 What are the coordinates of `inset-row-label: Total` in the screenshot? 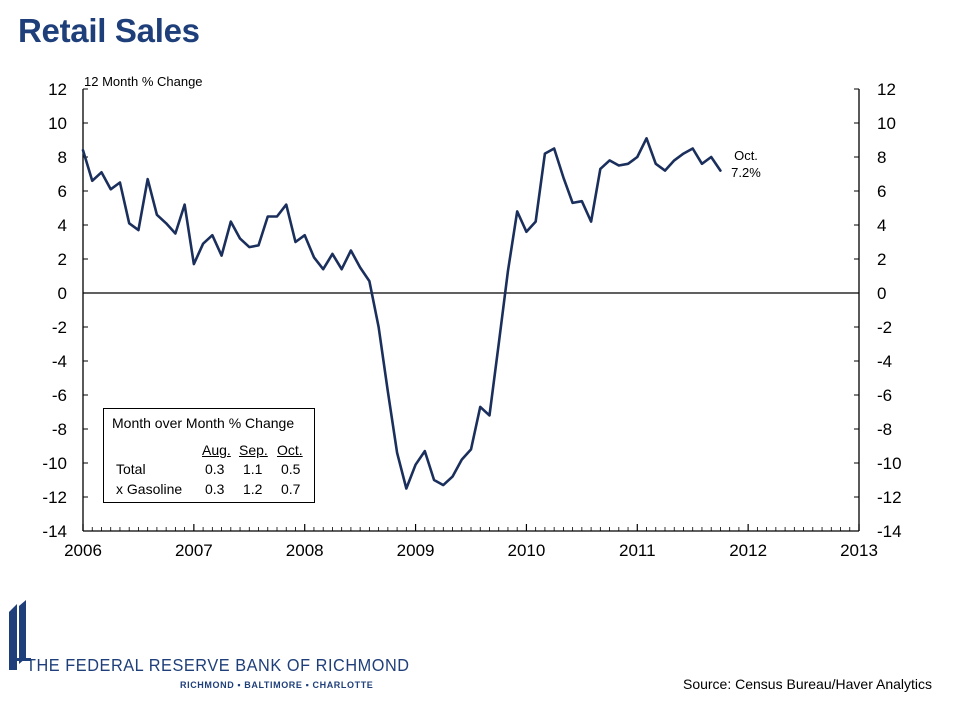 It's located at (131, 469).